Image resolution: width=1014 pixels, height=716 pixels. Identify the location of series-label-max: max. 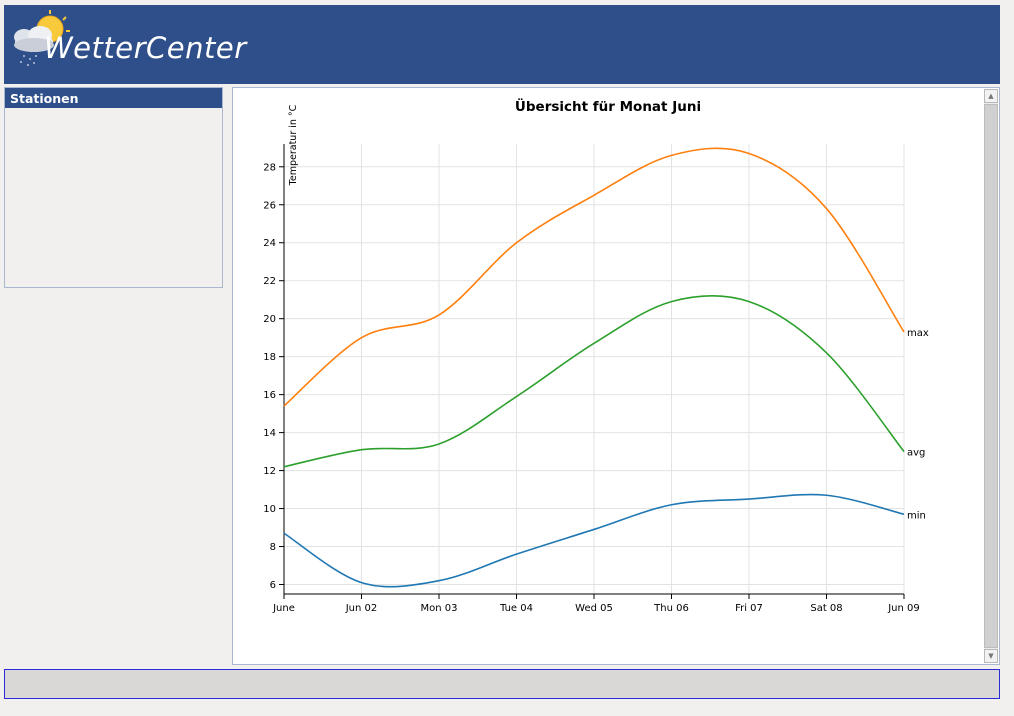
(918, 333).